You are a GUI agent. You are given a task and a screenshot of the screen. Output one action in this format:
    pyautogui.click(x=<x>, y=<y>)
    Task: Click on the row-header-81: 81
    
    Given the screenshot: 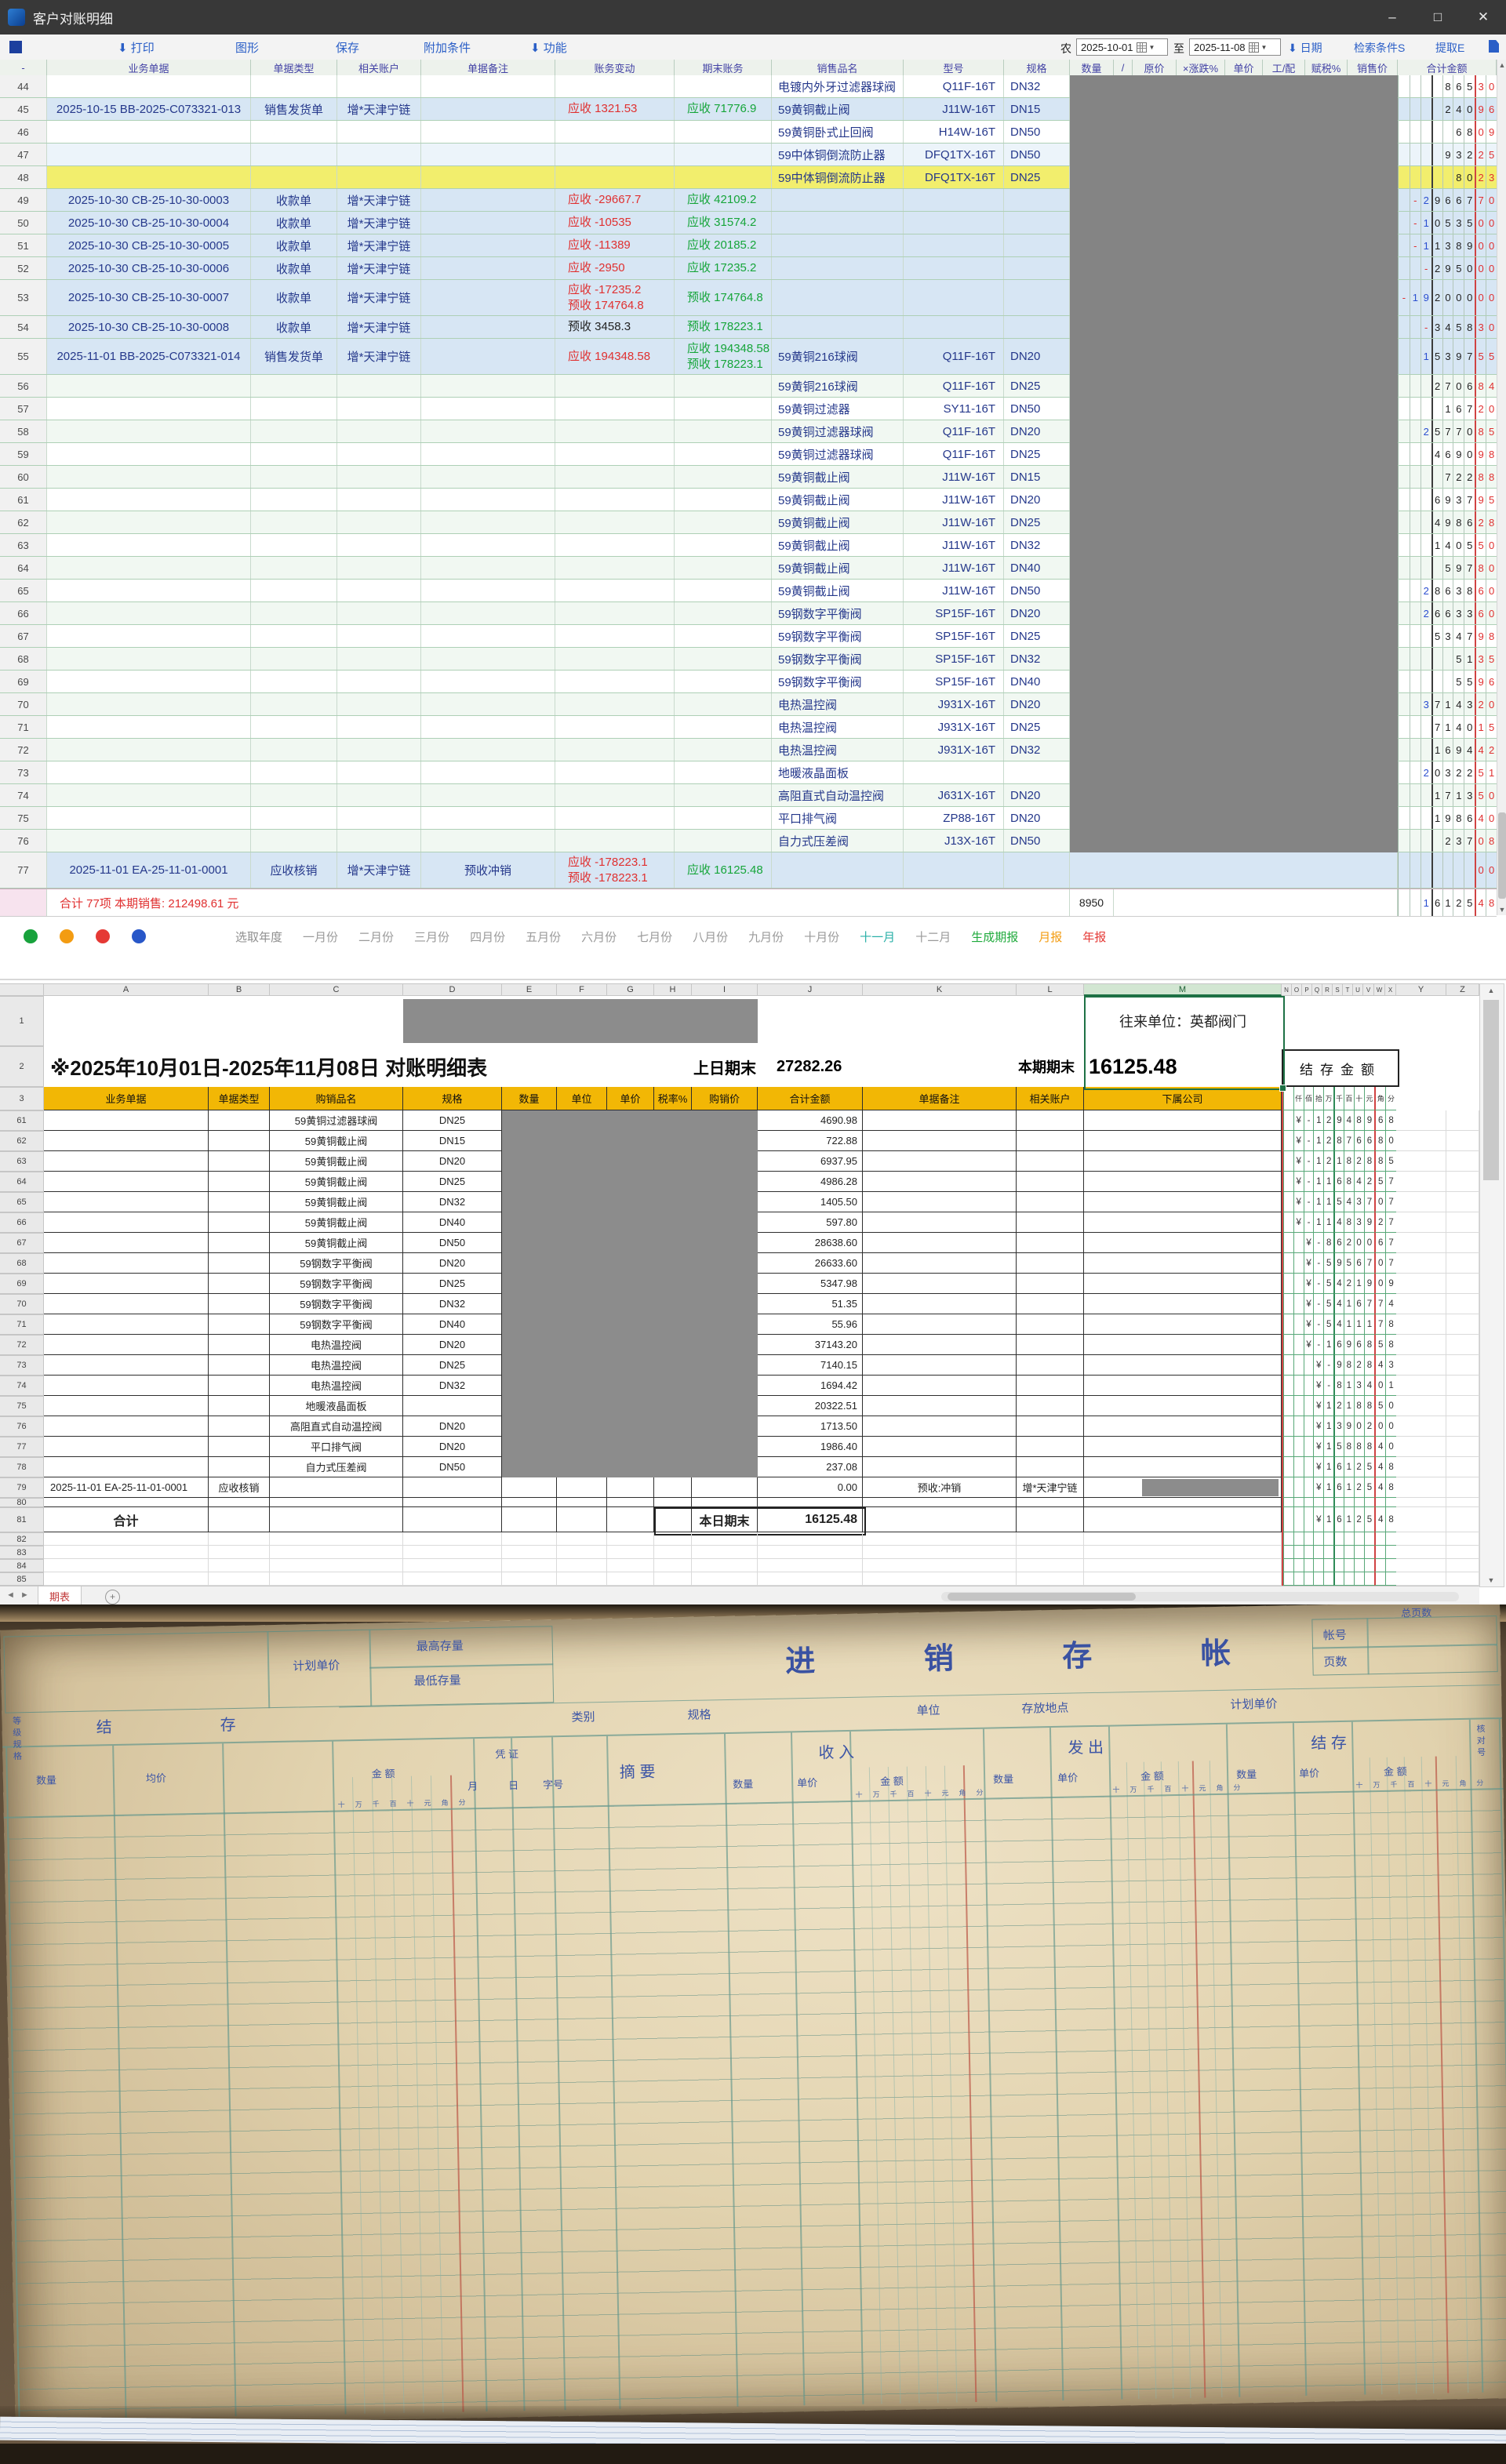 What is the action you would take?
    pyautogui.click(x=22, y=1519)
    